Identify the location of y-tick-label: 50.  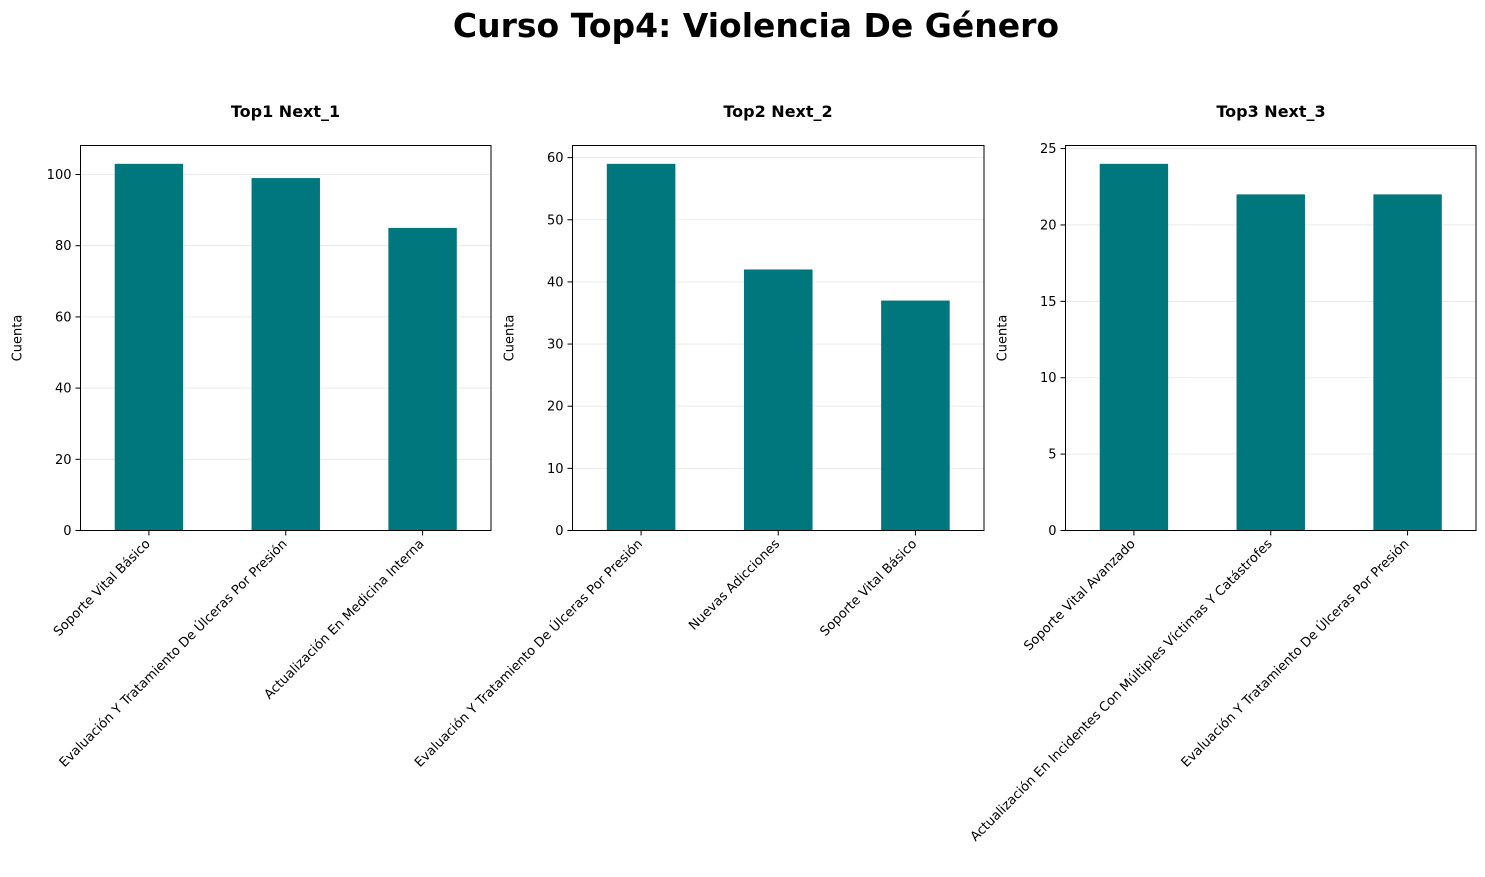
(555, 220).